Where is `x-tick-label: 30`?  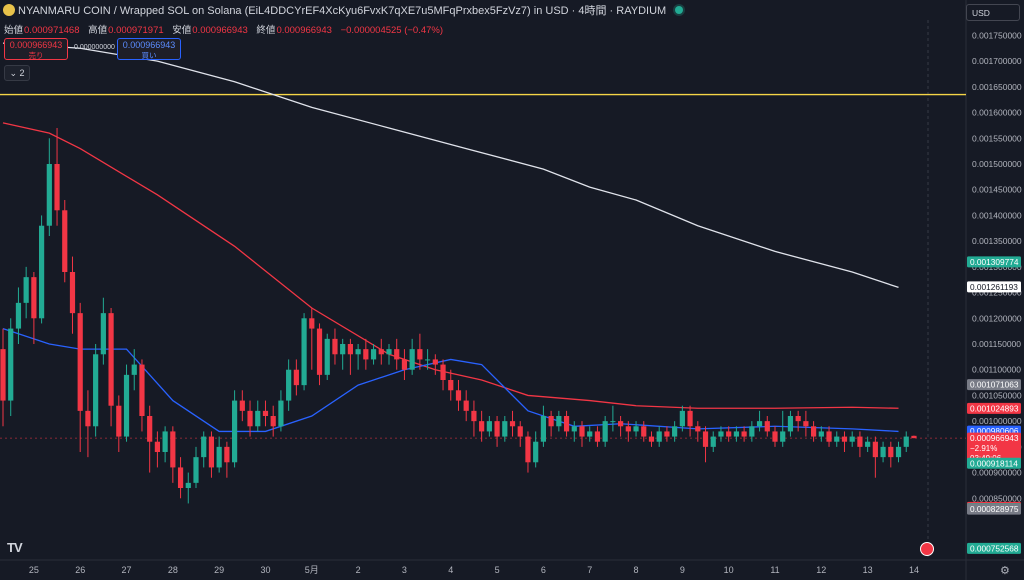 x-tick-label: 30 is located at coordinates (265, 570).